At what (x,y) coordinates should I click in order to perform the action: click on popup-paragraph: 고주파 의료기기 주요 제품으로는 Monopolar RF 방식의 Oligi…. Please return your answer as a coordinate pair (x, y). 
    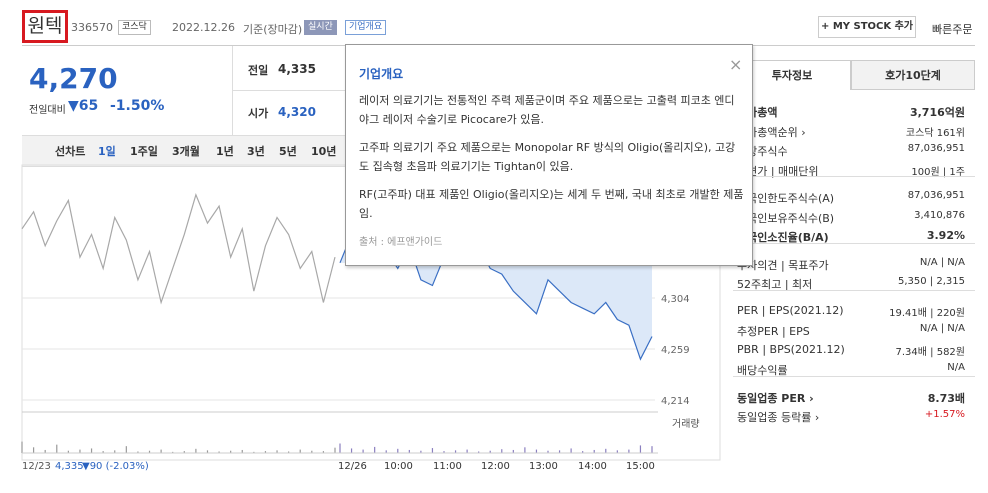
    Looking at the image, I should click on (547, 157).